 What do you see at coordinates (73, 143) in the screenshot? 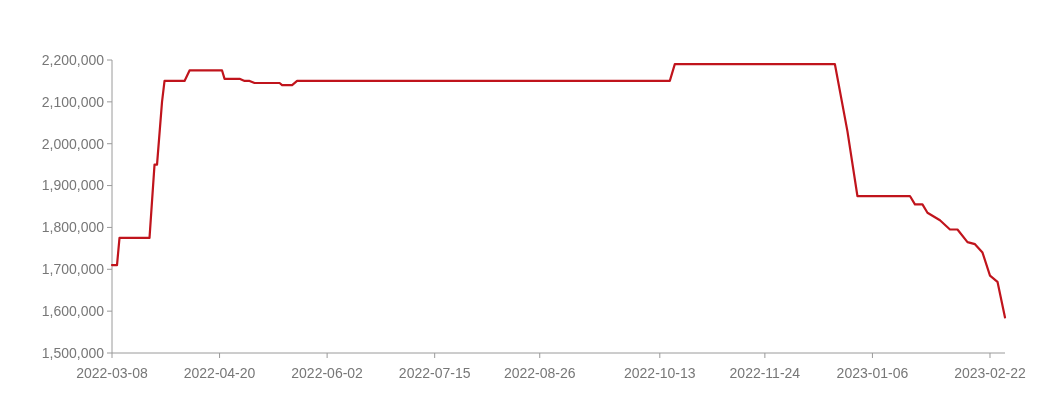
I see `y-tick-label: 2,000,000` at bounding box center [73, 143].